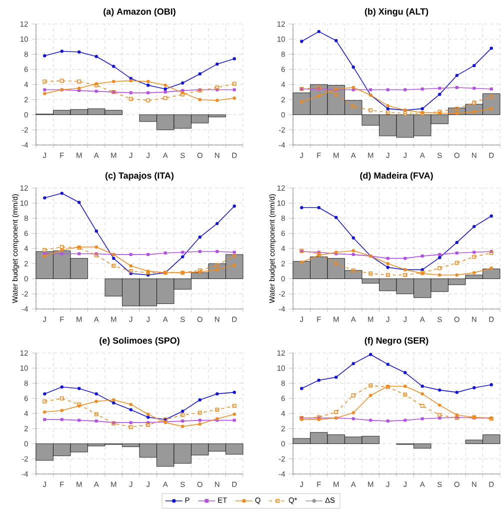 The image size is (502, 516). What do you see at coordinates (396, 341) in the screenshot?
I see `chart-title: (f) Negro (SER)` at bounding box center [396, 341].